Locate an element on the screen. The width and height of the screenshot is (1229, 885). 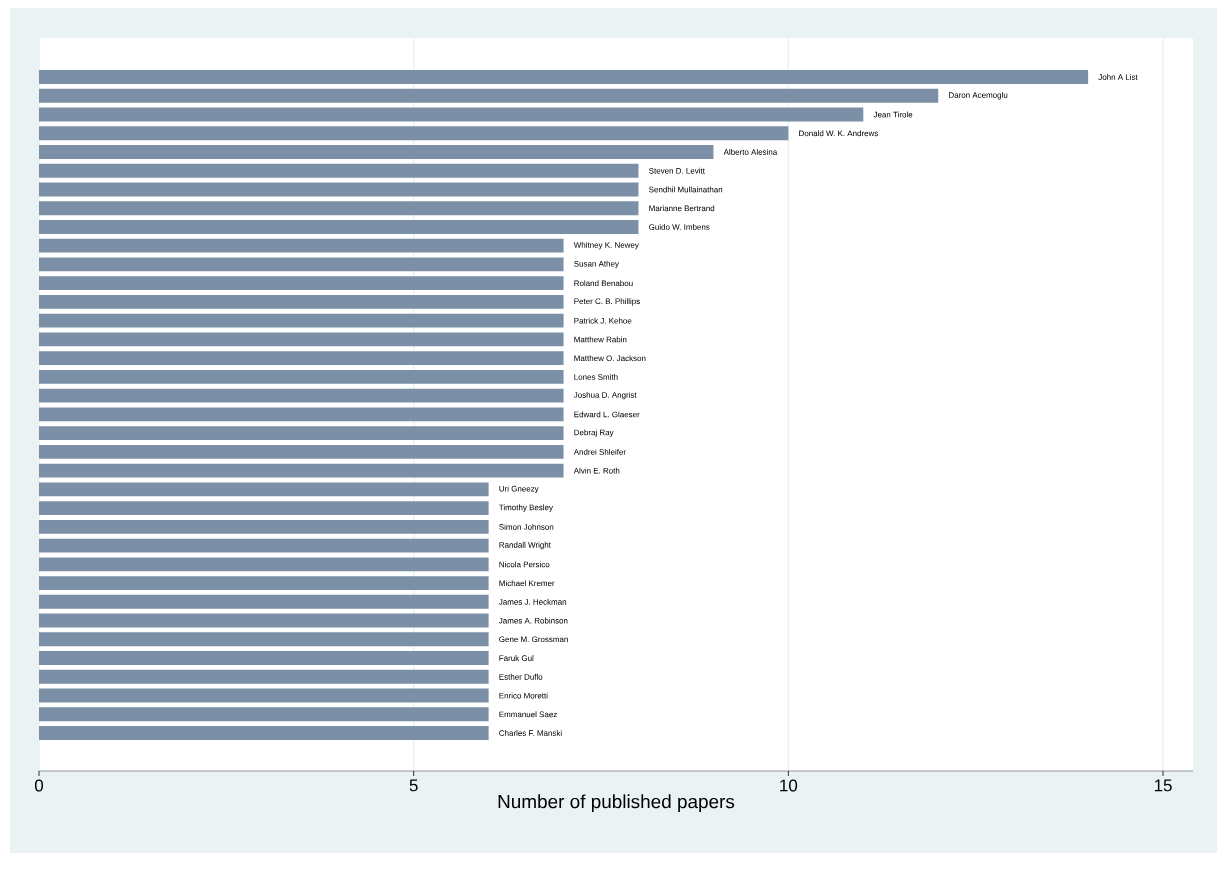
x-tick-label: 5 is located at coordinates (413, 785).